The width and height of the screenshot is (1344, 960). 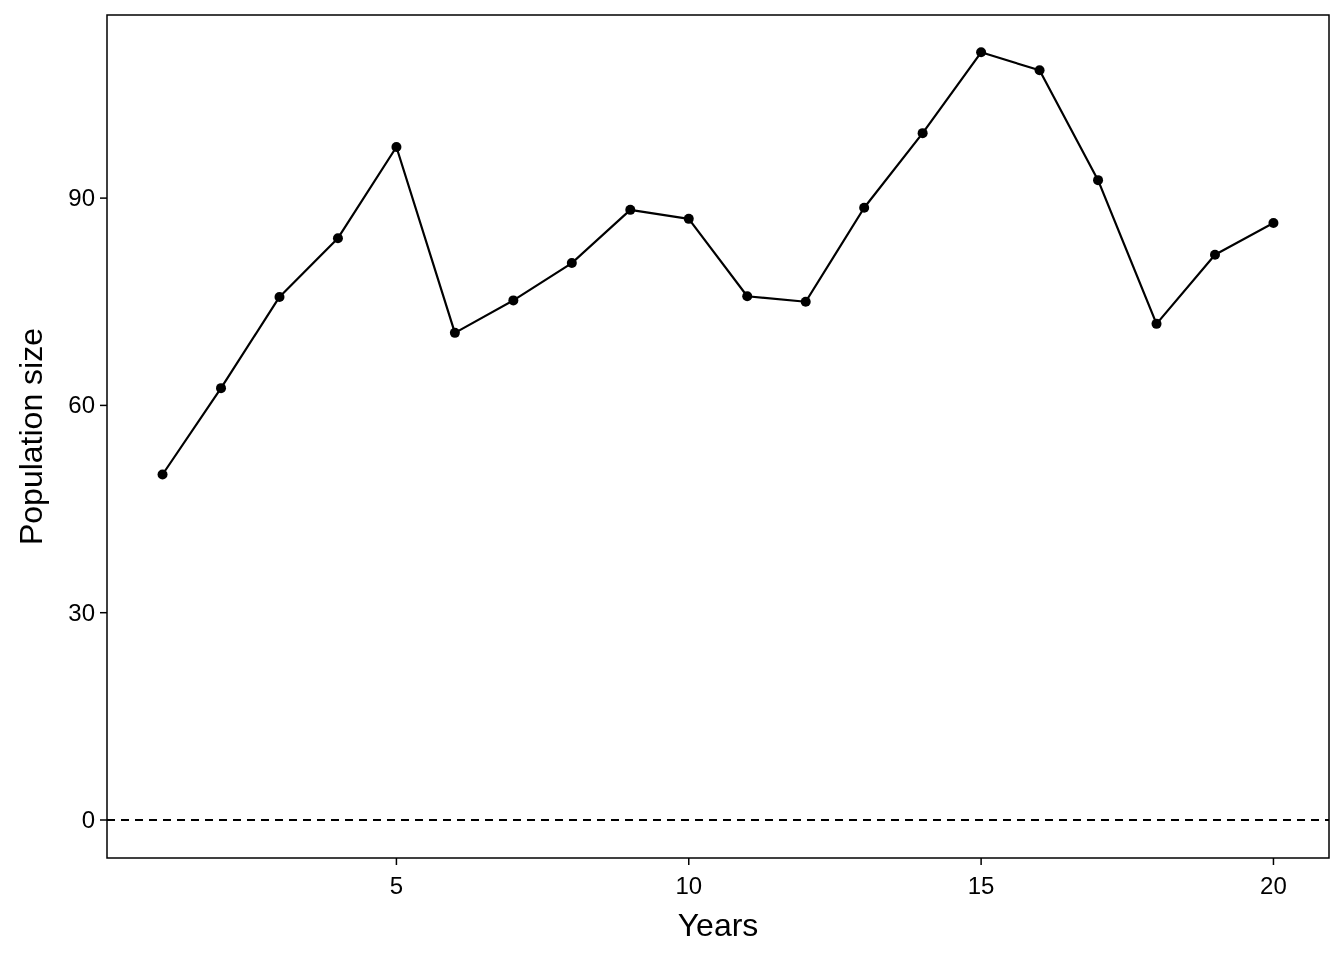 I want to click on y-tick-label: 30, so click(x=81, y=612).